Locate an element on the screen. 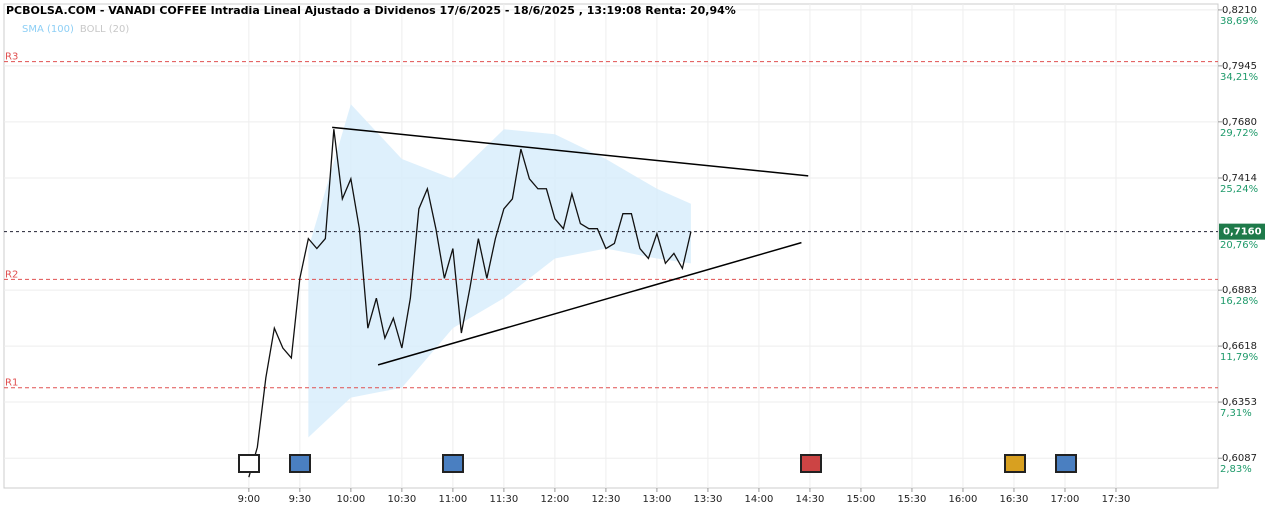 This screenshot has height=512, width=1272. x-tick-label: 10:00 is located at coordinates (350, 499).